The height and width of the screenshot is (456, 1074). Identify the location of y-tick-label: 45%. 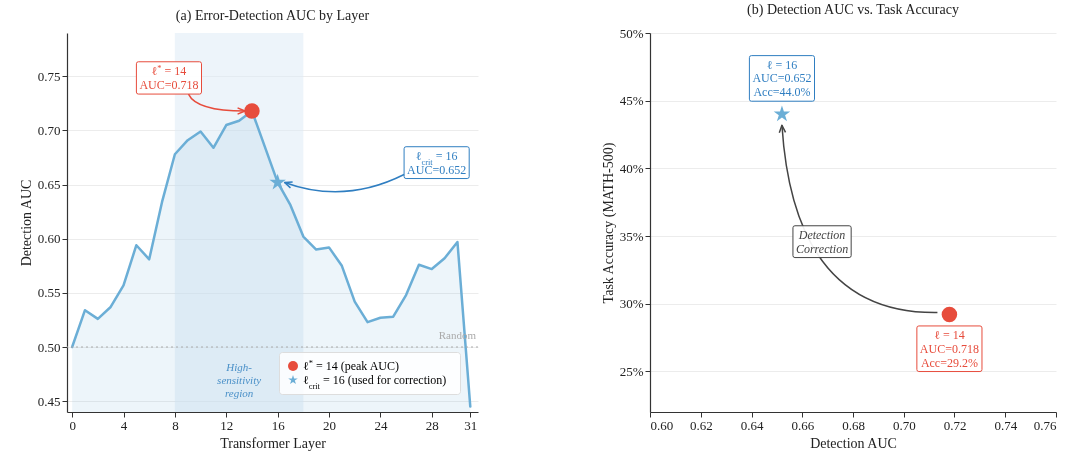
(631, 101).